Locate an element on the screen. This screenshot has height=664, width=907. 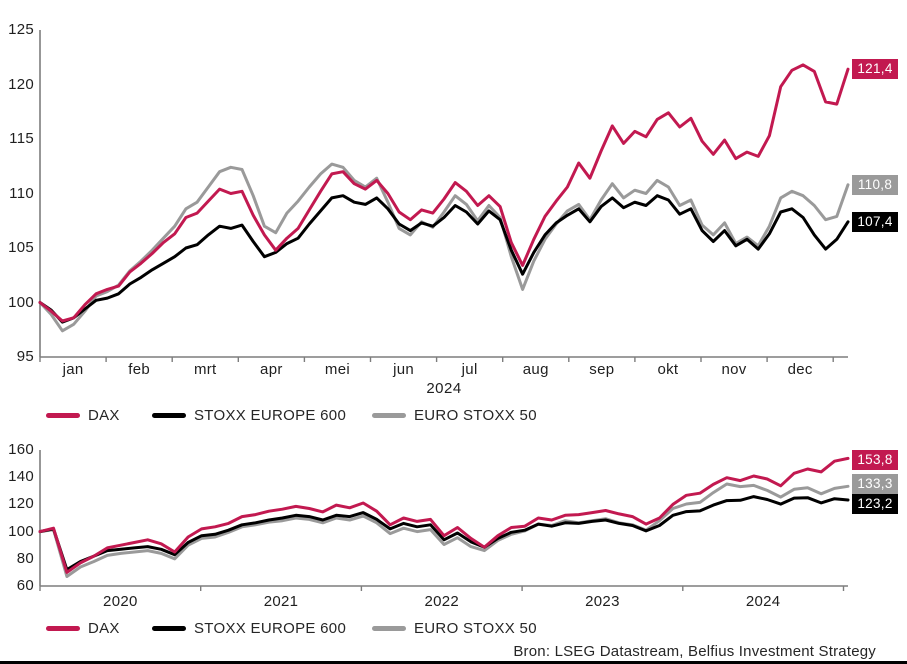
end-label-stoxx-europe-600: 123,2 is located at coordinates (875, 504).